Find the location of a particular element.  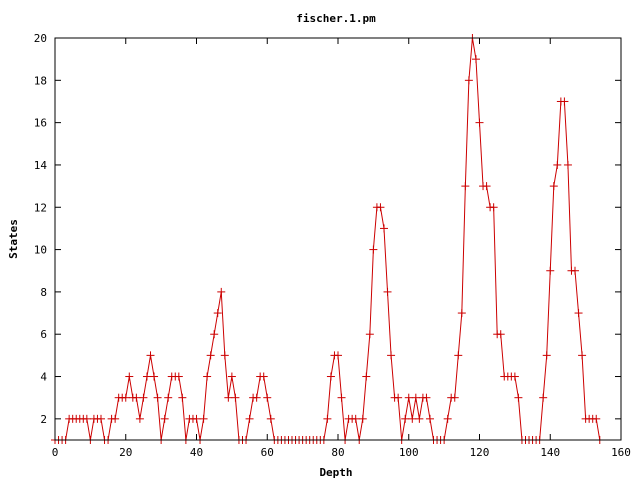

y-tick-label: 20 is located at coordinates (40, 38).